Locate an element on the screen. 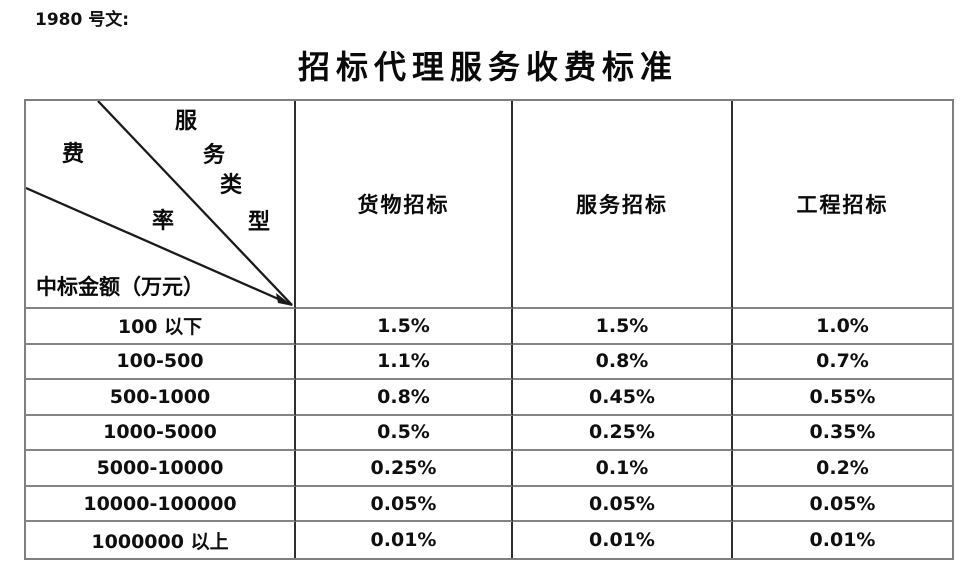 This screenshot has width=976, height=581. amount-range-cell: 1000-5000 is located at coordinates (161, 433).